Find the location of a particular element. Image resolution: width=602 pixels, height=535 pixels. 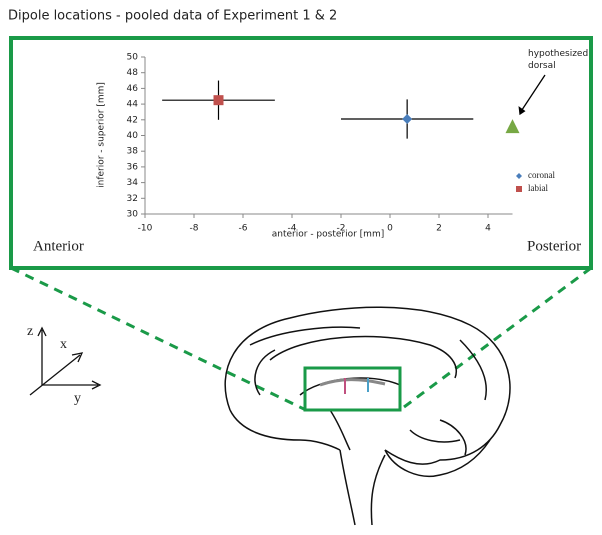

axis-letter: z is located at coordinates (30, 331).